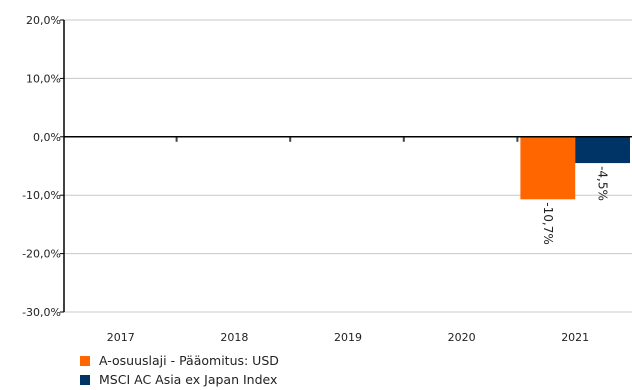 The image size is (632, 390). Describe the element at coordinates (43, 166) in the screenshot. I see `y-axis-ticks: 20,0% 10,0% 0,0% -10,0% -20,0% -30,0%` at that location.